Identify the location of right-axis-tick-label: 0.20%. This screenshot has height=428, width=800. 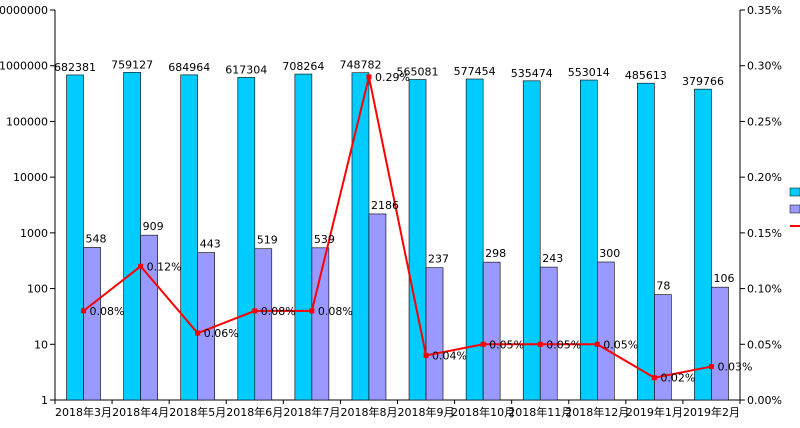
(764, 177).